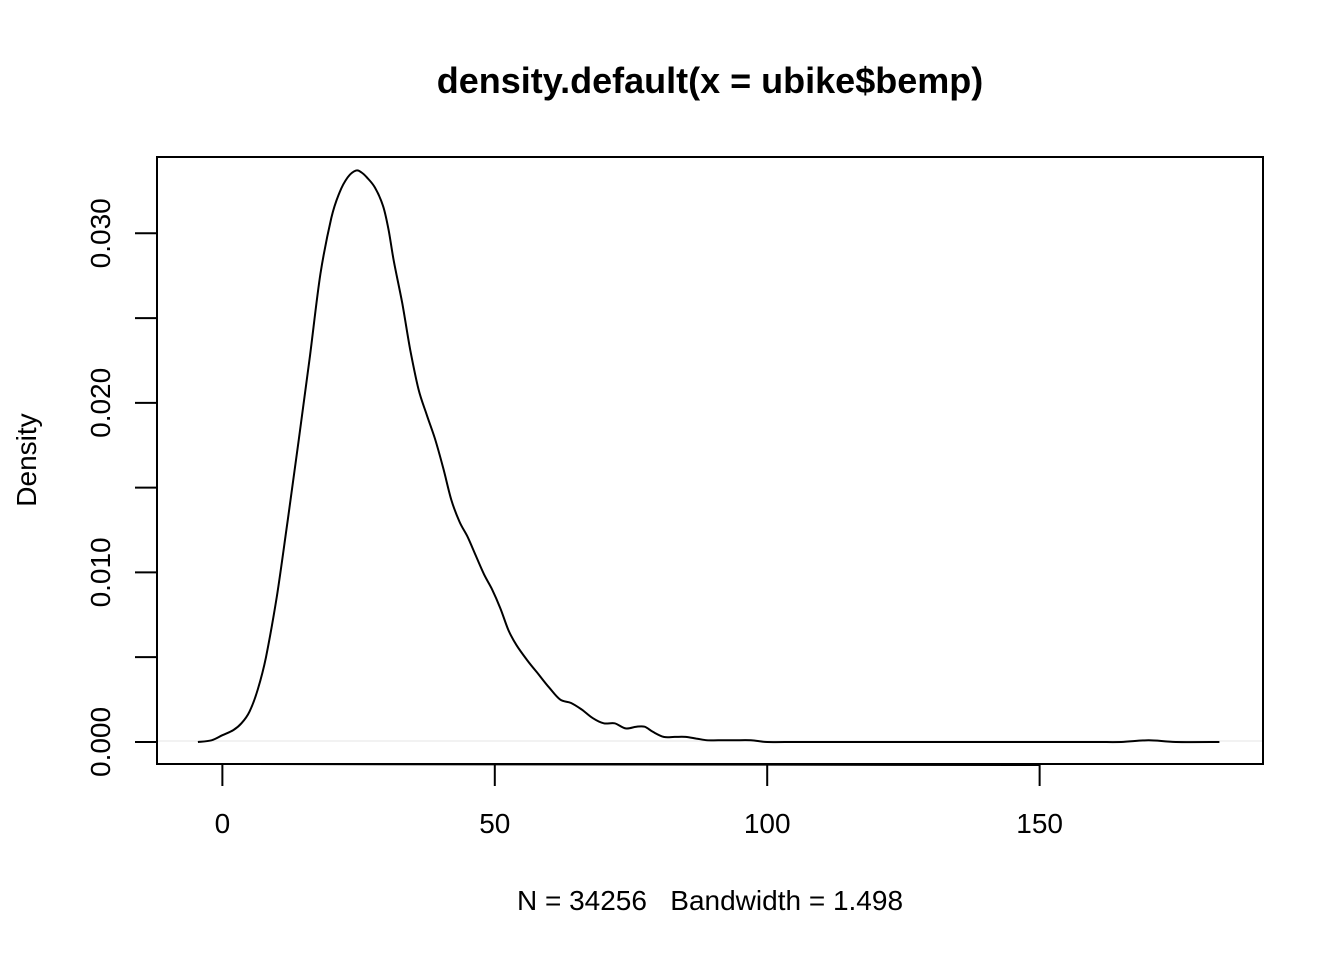 The width and height of the screenshot is (1344, 960). Describe the element at coordinates (26, 459) in the screenshot. I see `y-axis-label: Density` at that location.